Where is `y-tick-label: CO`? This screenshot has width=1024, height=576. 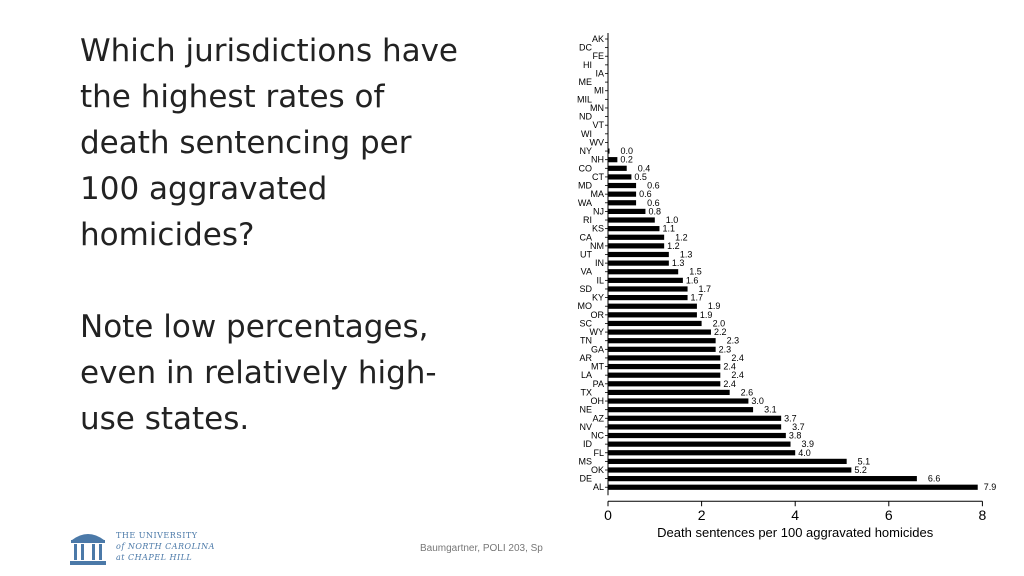
y-tick-label: CO is located at coordinates (586, 168).